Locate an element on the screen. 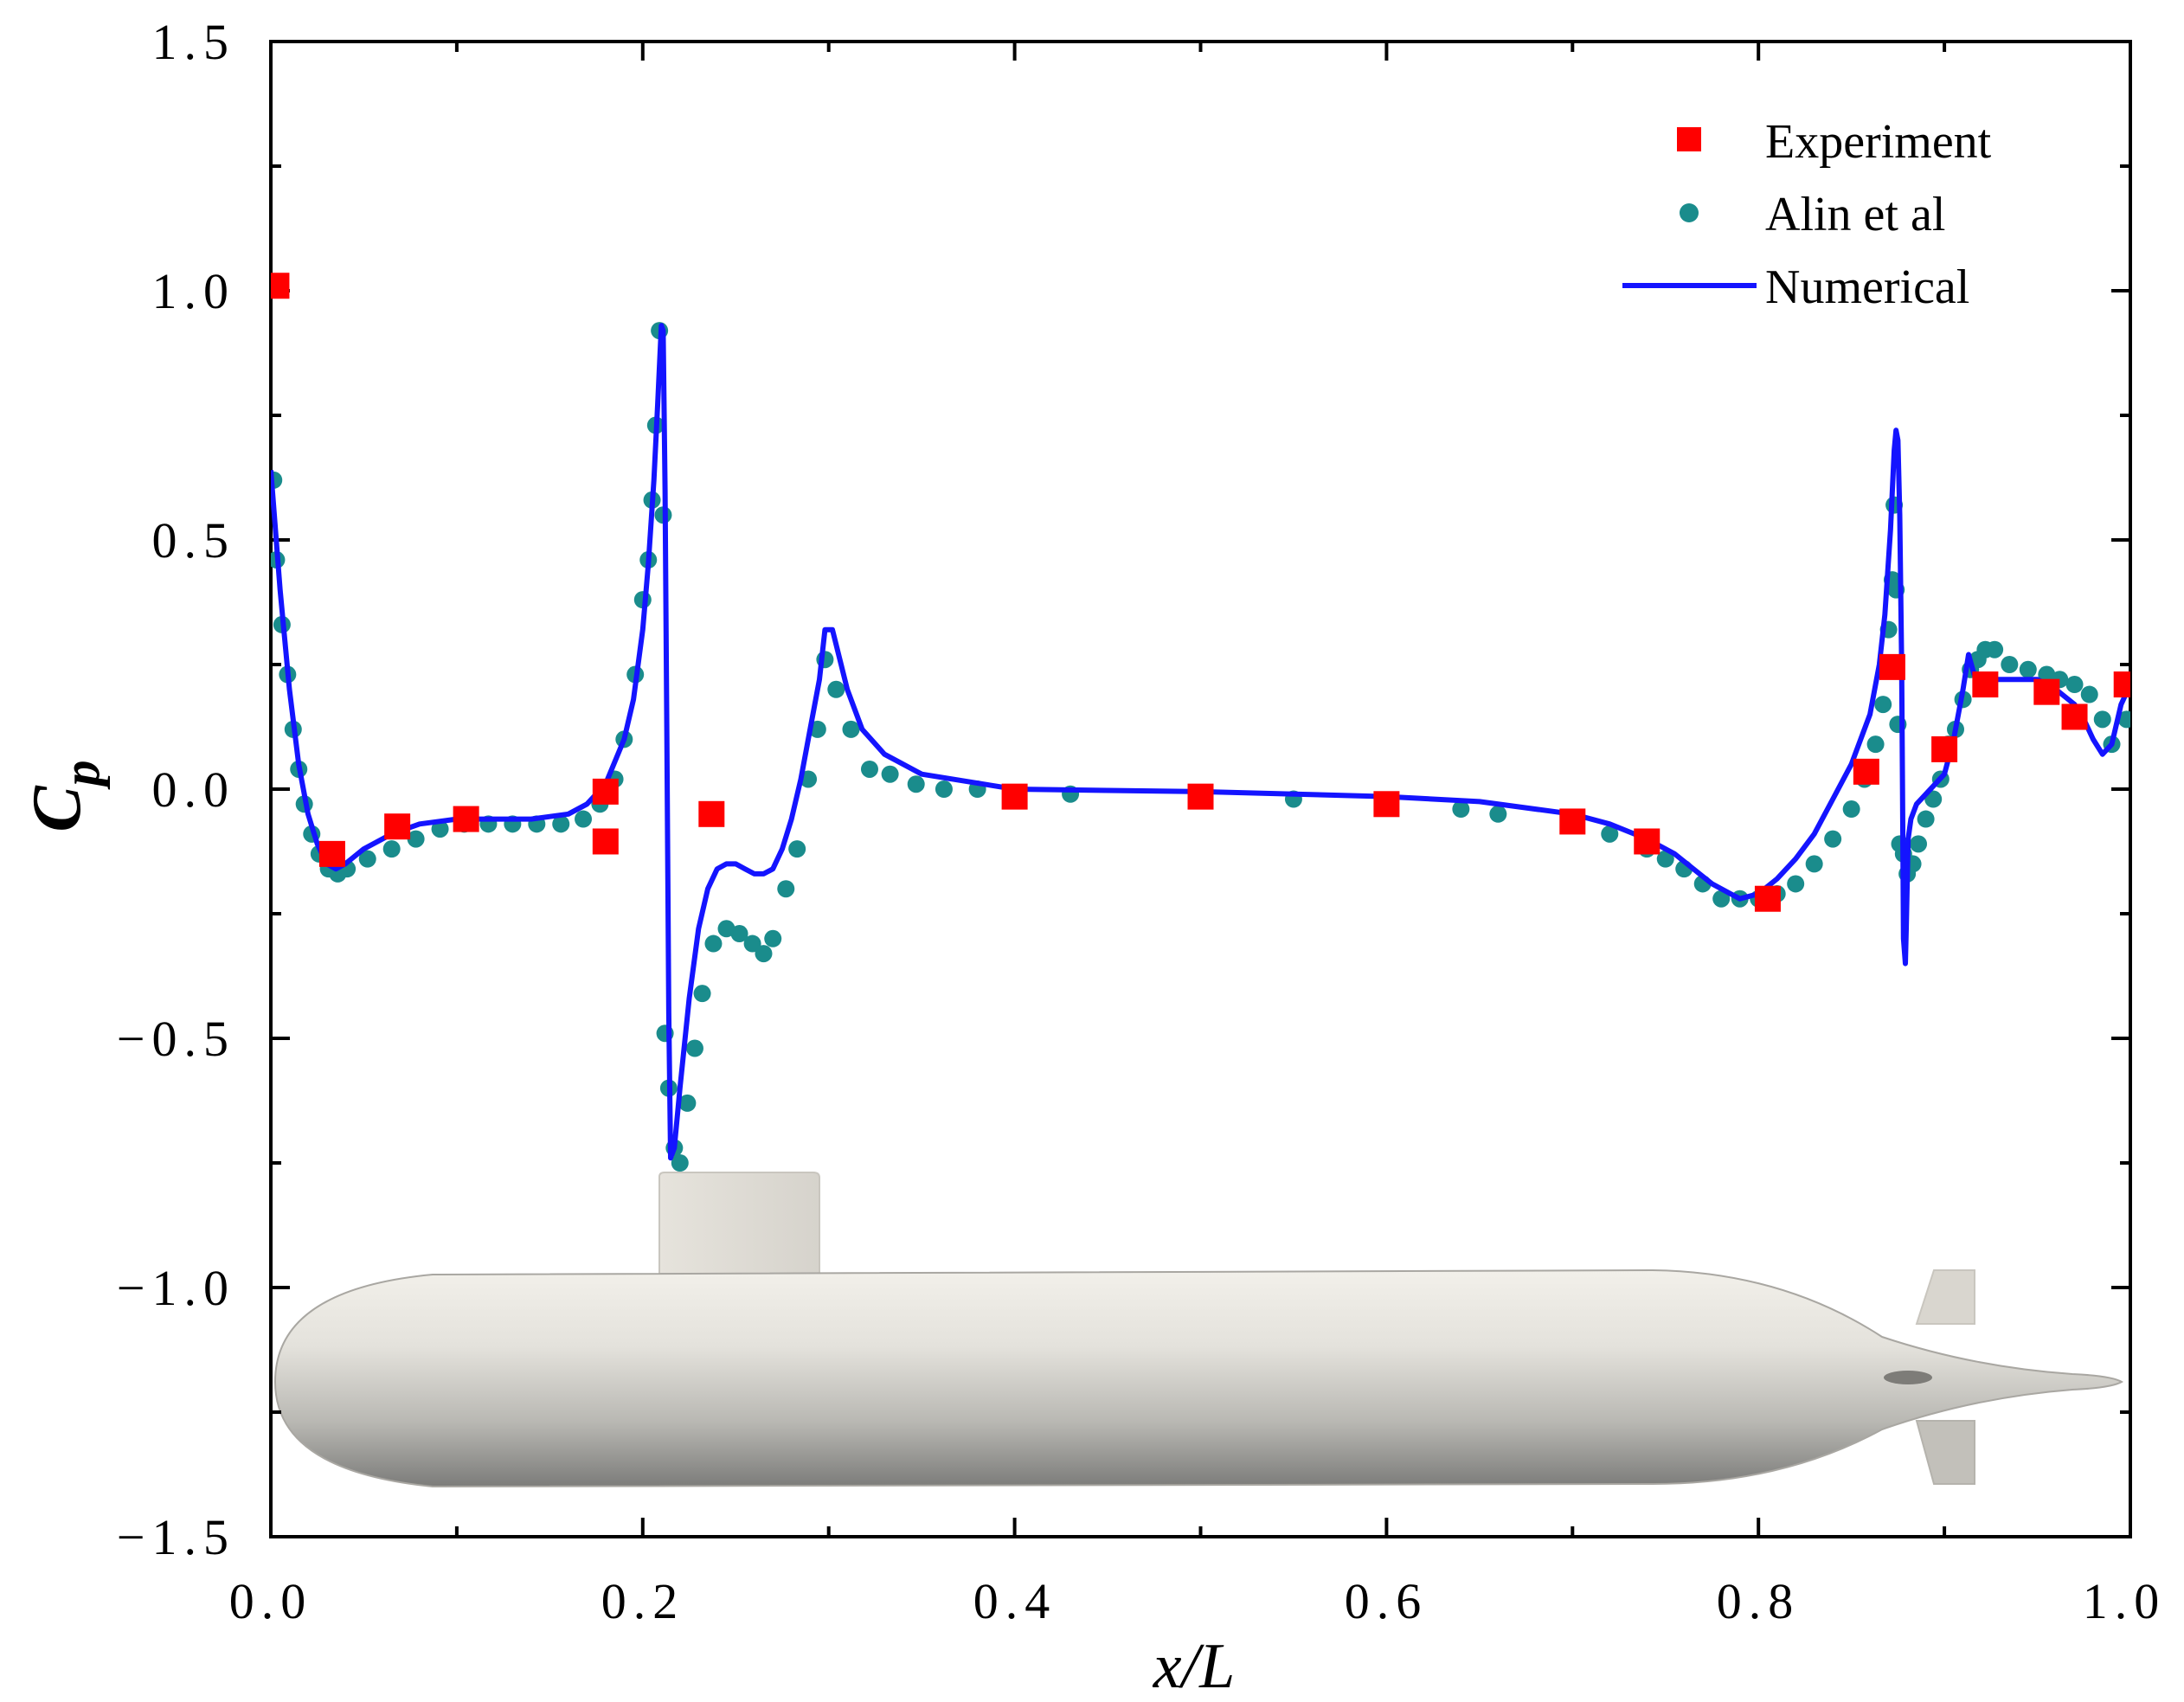  y-tick-label: 1.0 is located at coordinates (194, 291).